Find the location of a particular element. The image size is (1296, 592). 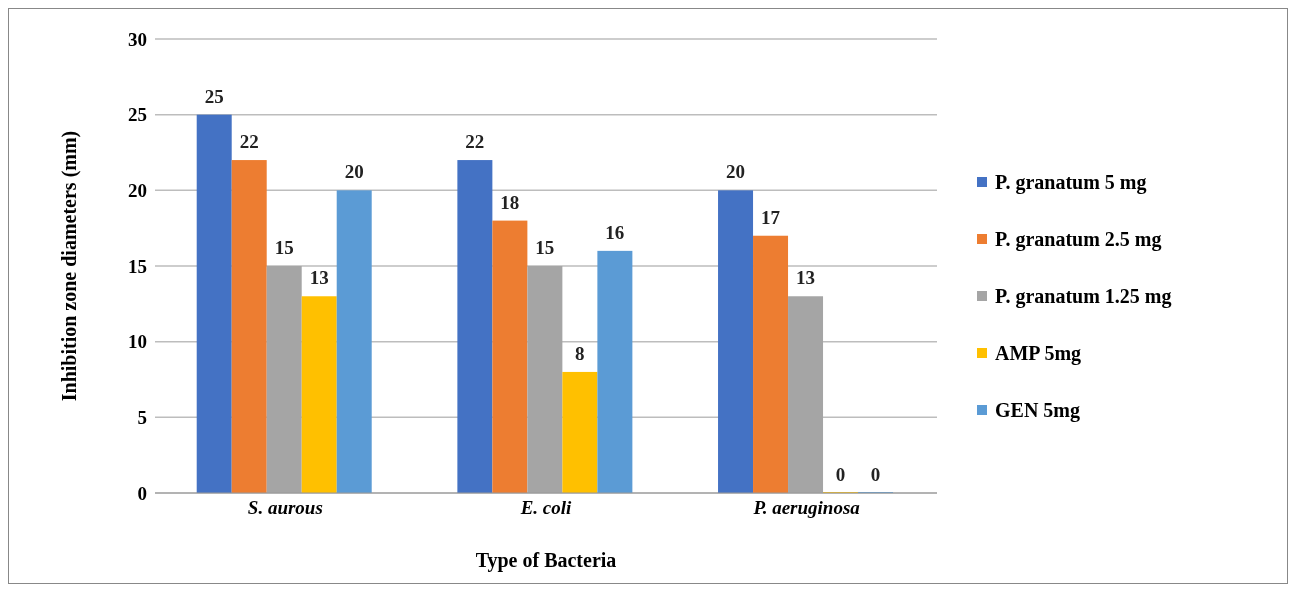

x-tick-label: P. aeruginosa is located at coordinates (806, 508).